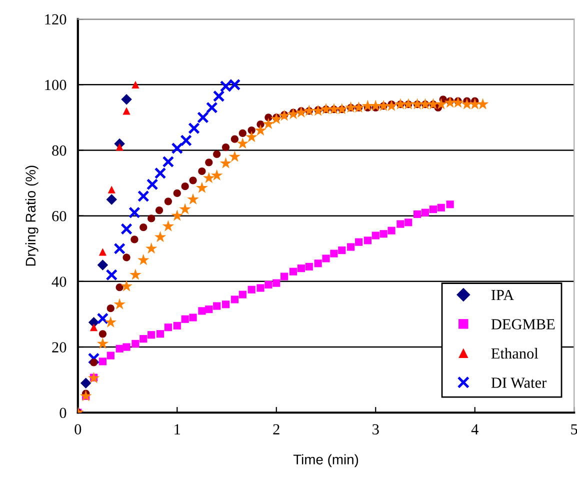 The height and width of the screenshot is (477, 577). What do you see at coordinates (55, 19) in the screenshot?
I see `y-tick-label: 120` at bounding box center [55, 19].